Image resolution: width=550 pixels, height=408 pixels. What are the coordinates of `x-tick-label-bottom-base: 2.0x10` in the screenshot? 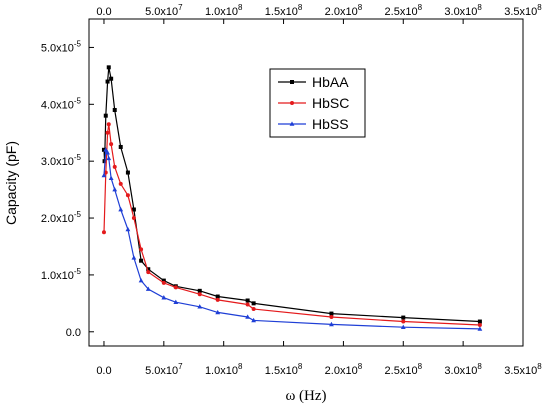 It's located at (341, 371).